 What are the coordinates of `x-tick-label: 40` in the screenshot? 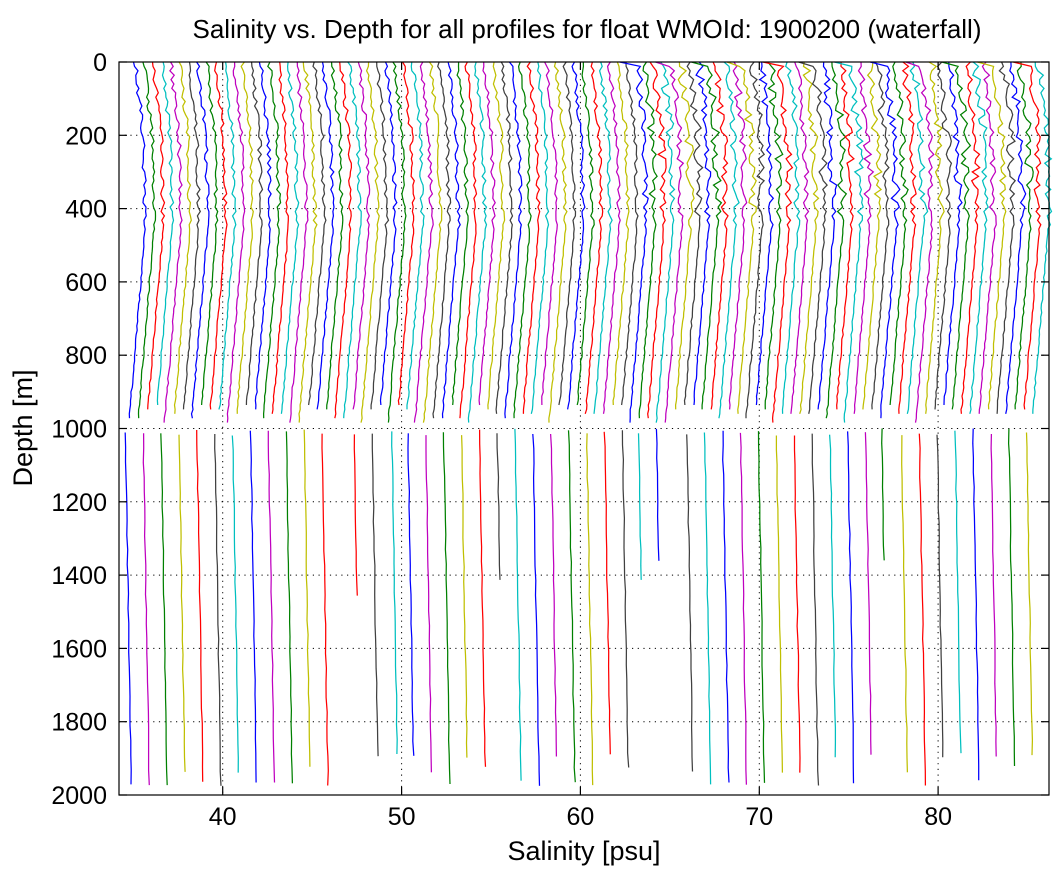 It's located at (223, 817).